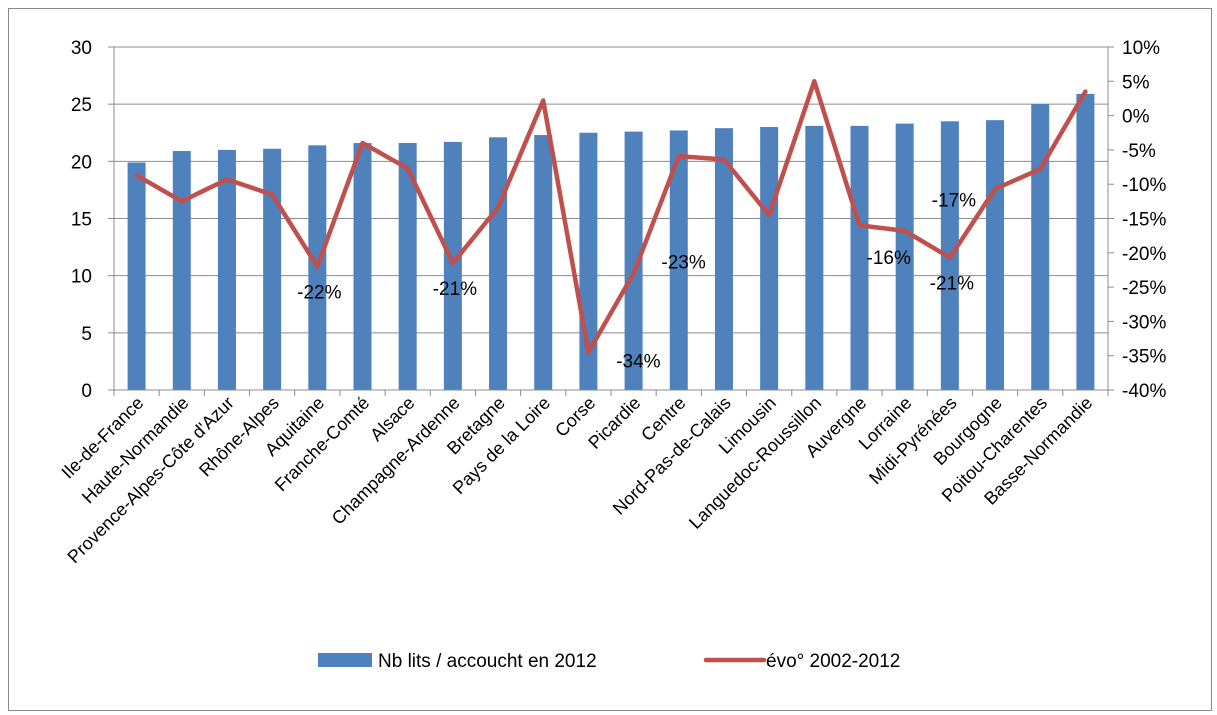 This screenshot has height=715, width=1217. Describe the element at coordinates (889, 258) in the screenshot. I see `data-label: -16%` at that location.